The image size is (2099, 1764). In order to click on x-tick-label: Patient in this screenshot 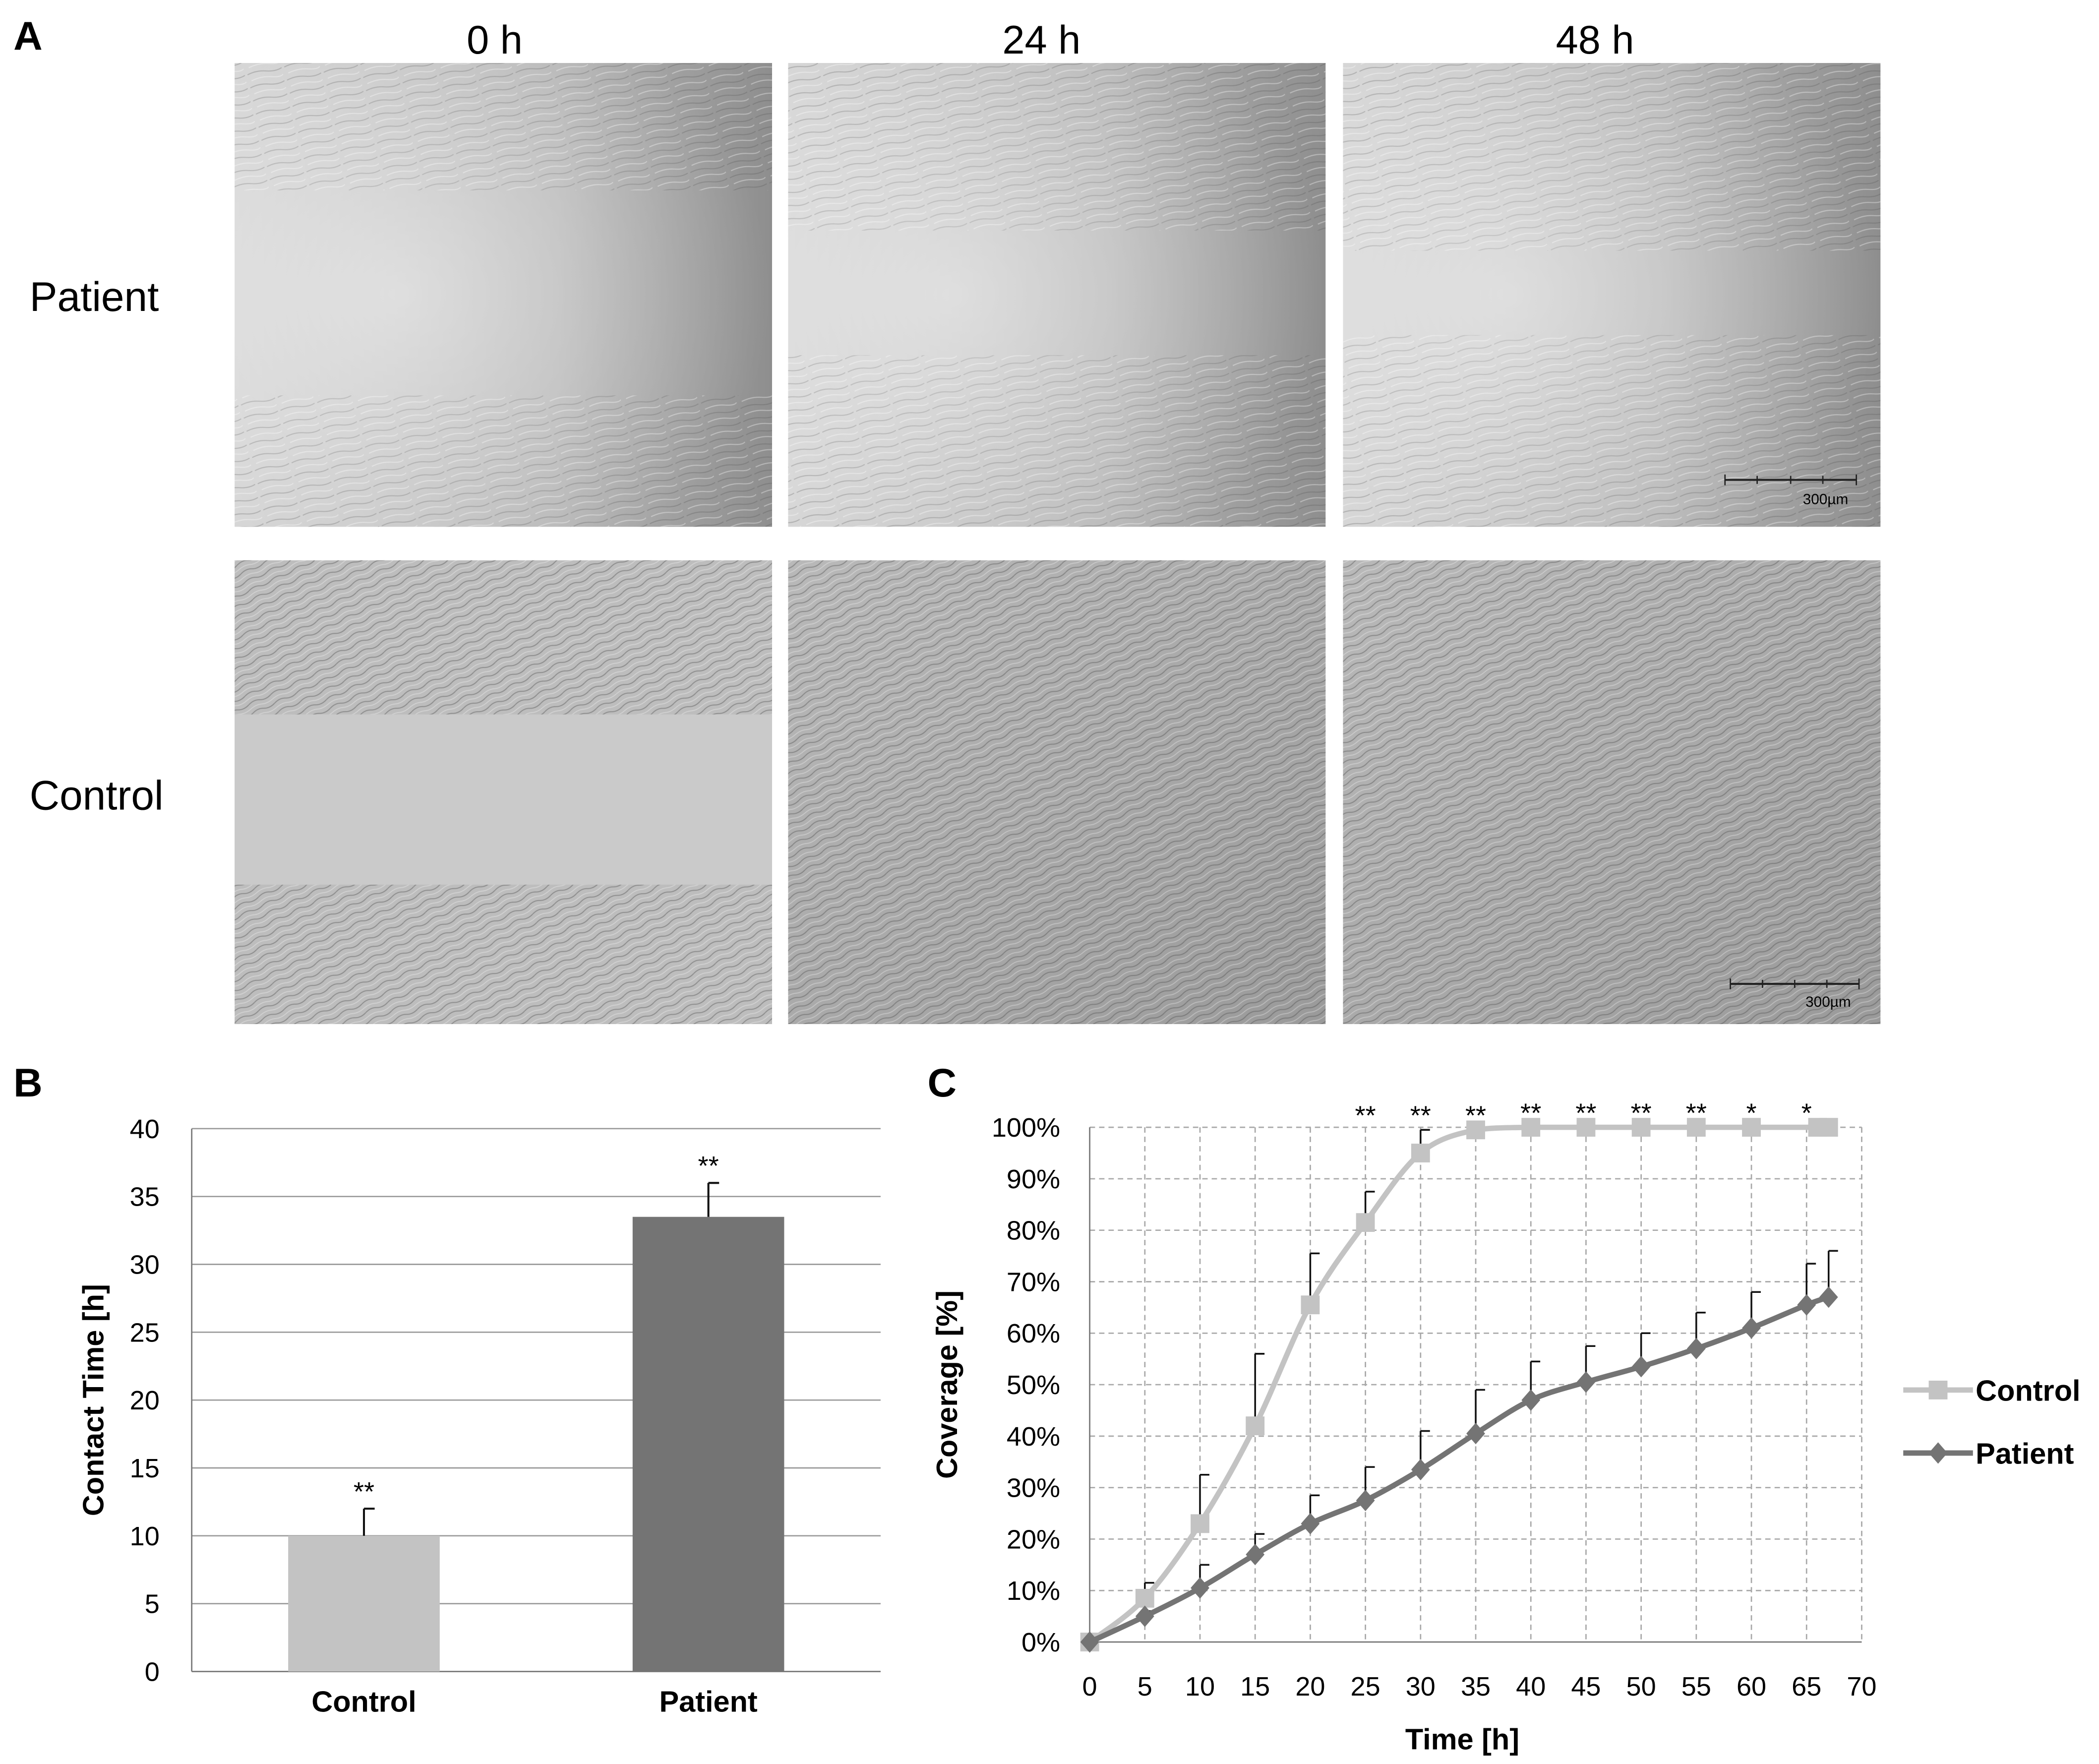, I will do `click(709, 1701)`.